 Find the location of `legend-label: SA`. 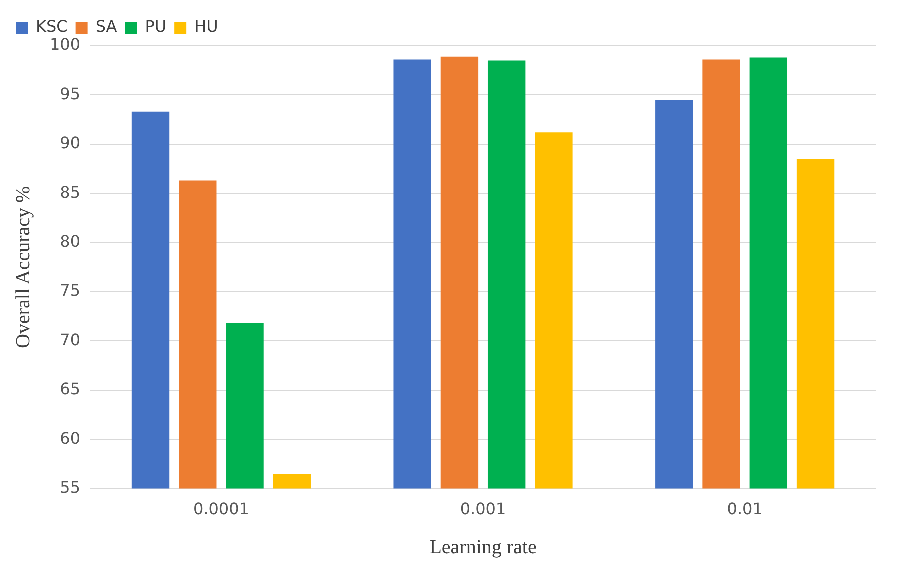

legend-label: SA is located at coordinates (107, 26).